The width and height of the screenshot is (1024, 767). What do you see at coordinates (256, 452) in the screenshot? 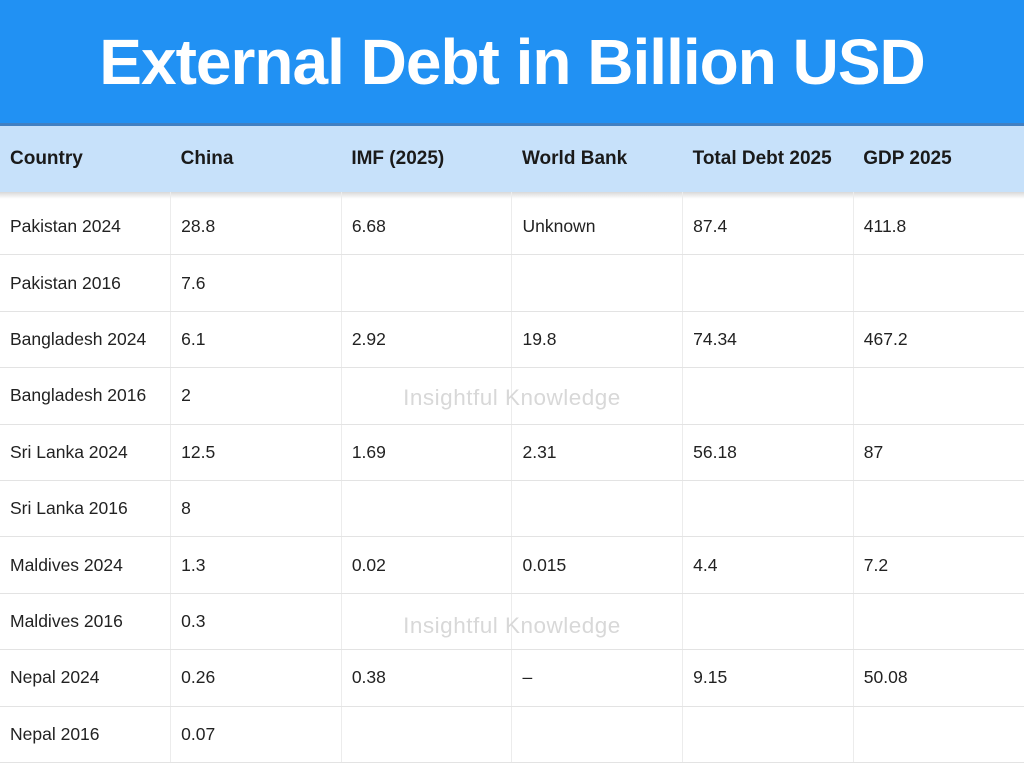
I see `table-cell: 12.5` at bounding box center [256, 452].